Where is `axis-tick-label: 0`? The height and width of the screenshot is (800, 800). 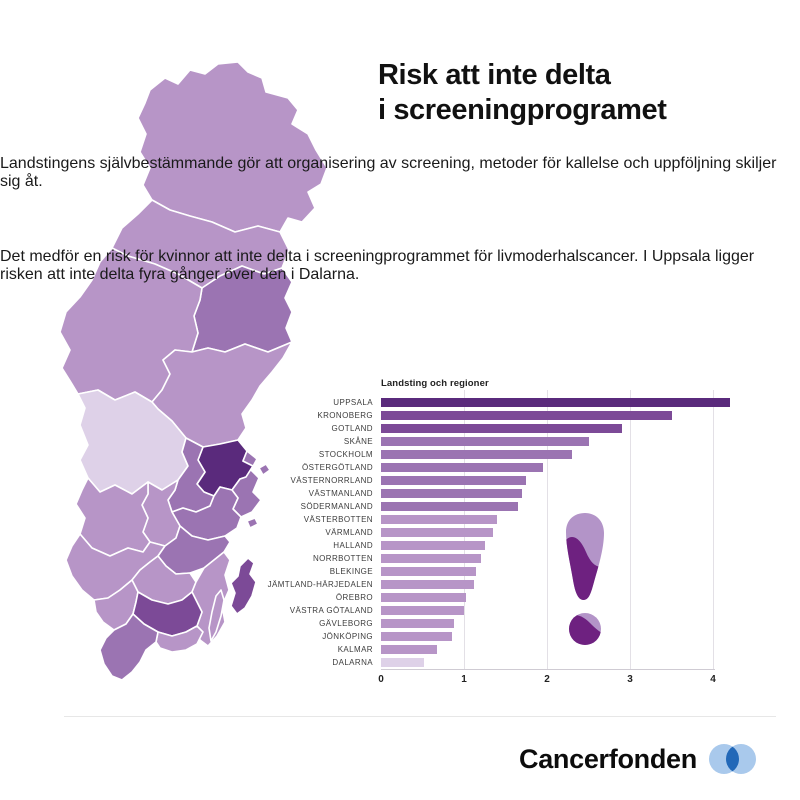
axis-tick-label: 0 is located at coordinates (381, 679).